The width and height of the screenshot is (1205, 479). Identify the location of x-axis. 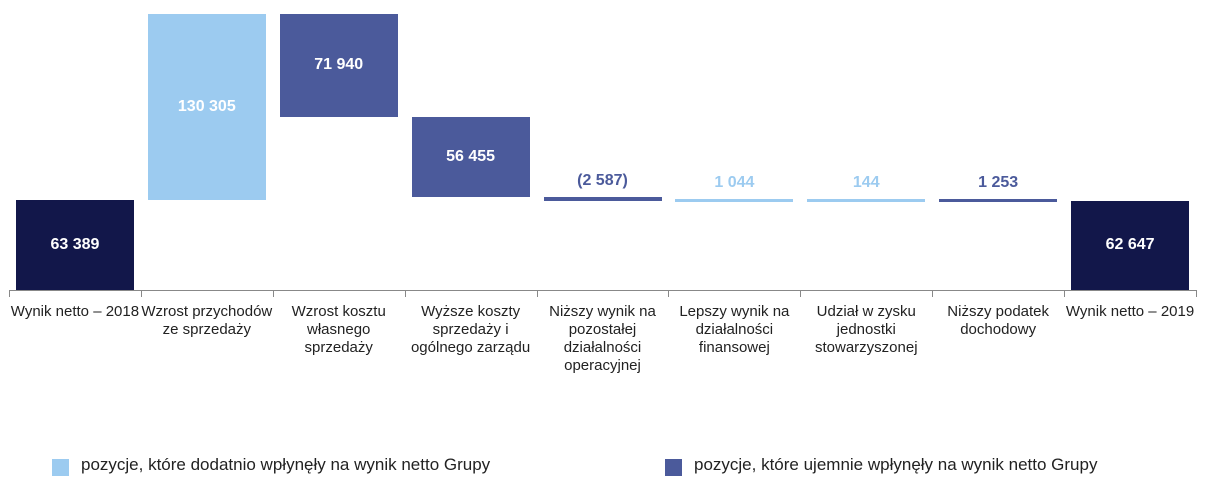
(602, 290).